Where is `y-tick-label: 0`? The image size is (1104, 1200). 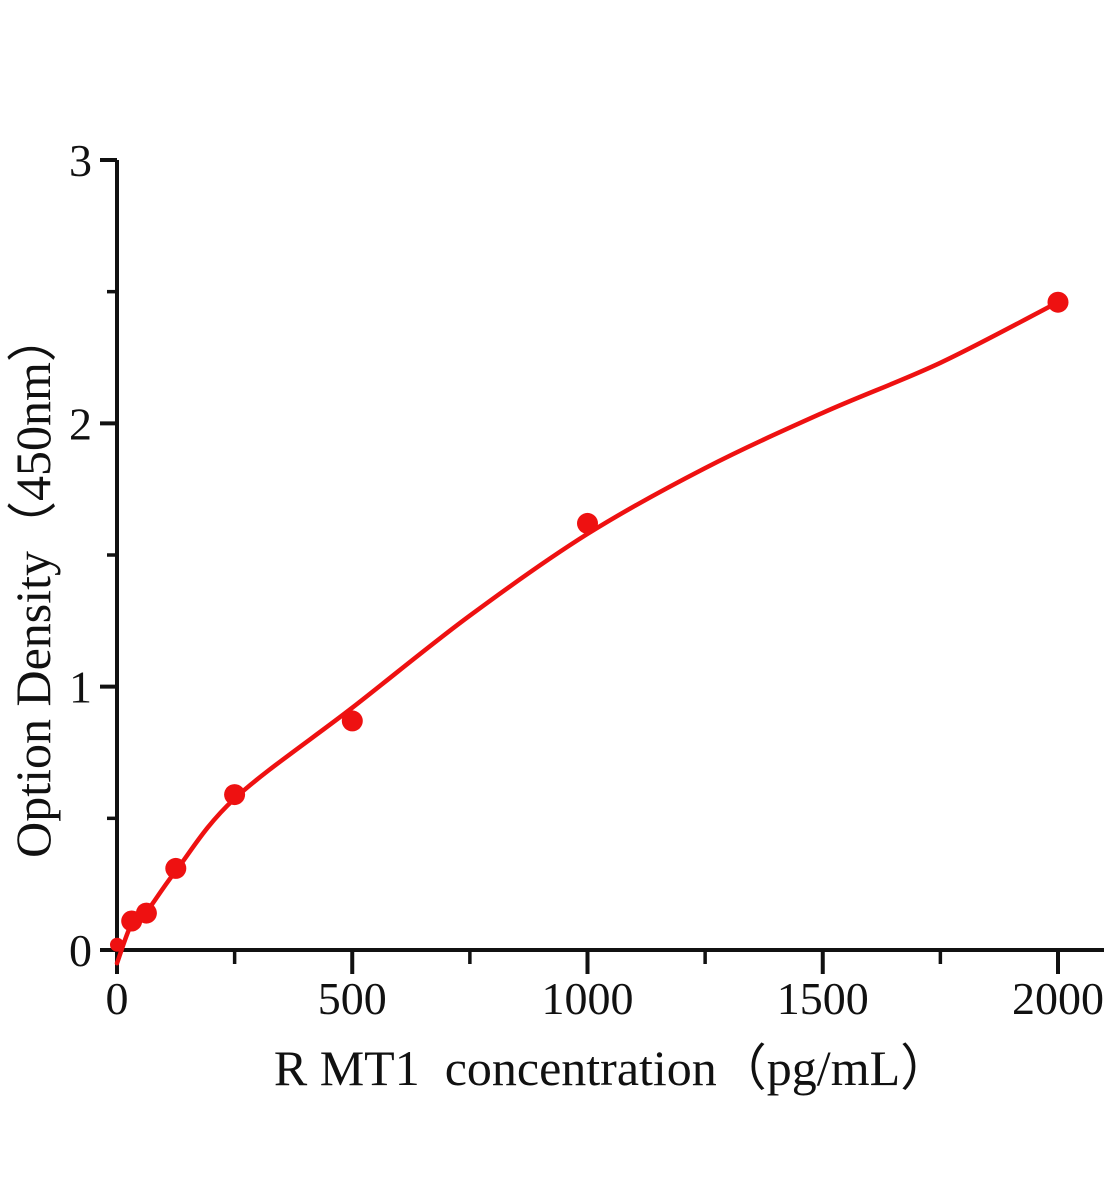
y-tick-label: 0 is located at coordinates (80, 950).